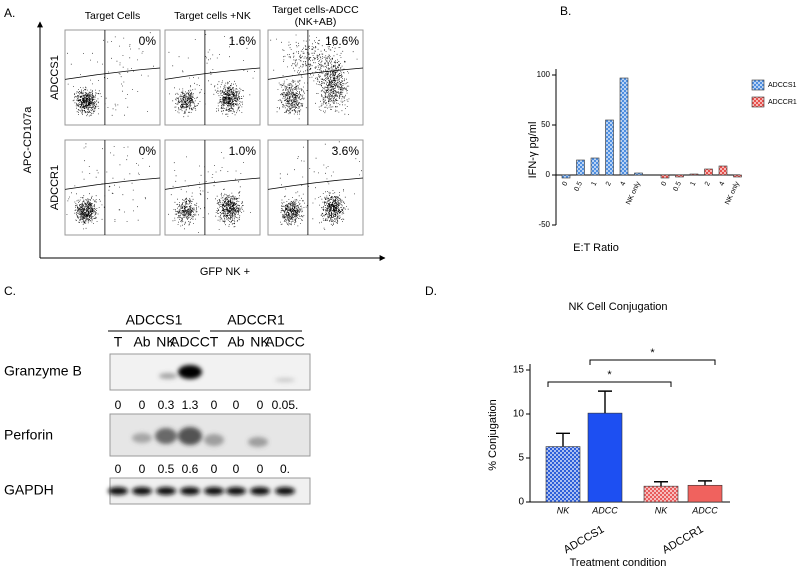  What do you see at coordinates (544, 74) in the screenshot?
I see `y-tick-label: 100` at bounding box center [544, 74].